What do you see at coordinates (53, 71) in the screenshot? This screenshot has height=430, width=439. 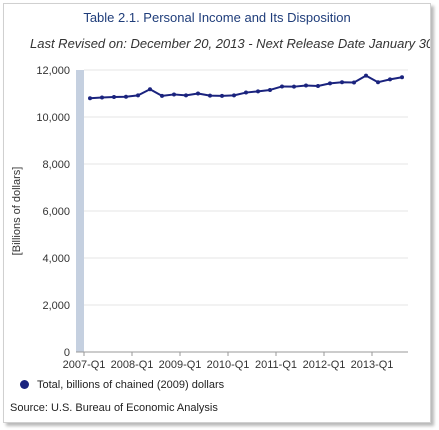 I see `y-tick-label: 12,000` at bounding box center [53, 71].